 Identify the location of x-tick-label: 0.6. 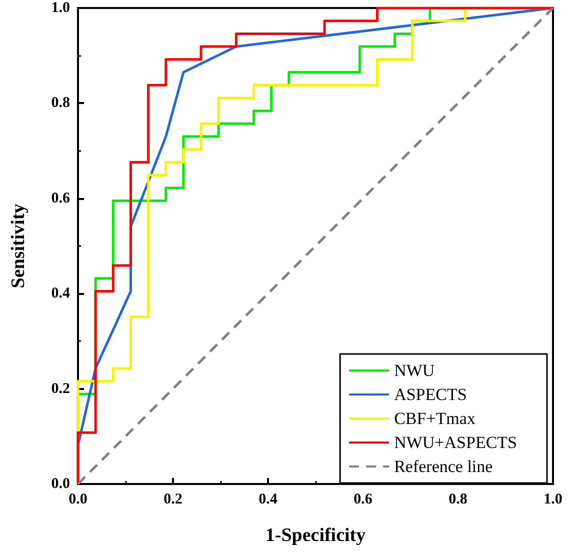
(363, 500).